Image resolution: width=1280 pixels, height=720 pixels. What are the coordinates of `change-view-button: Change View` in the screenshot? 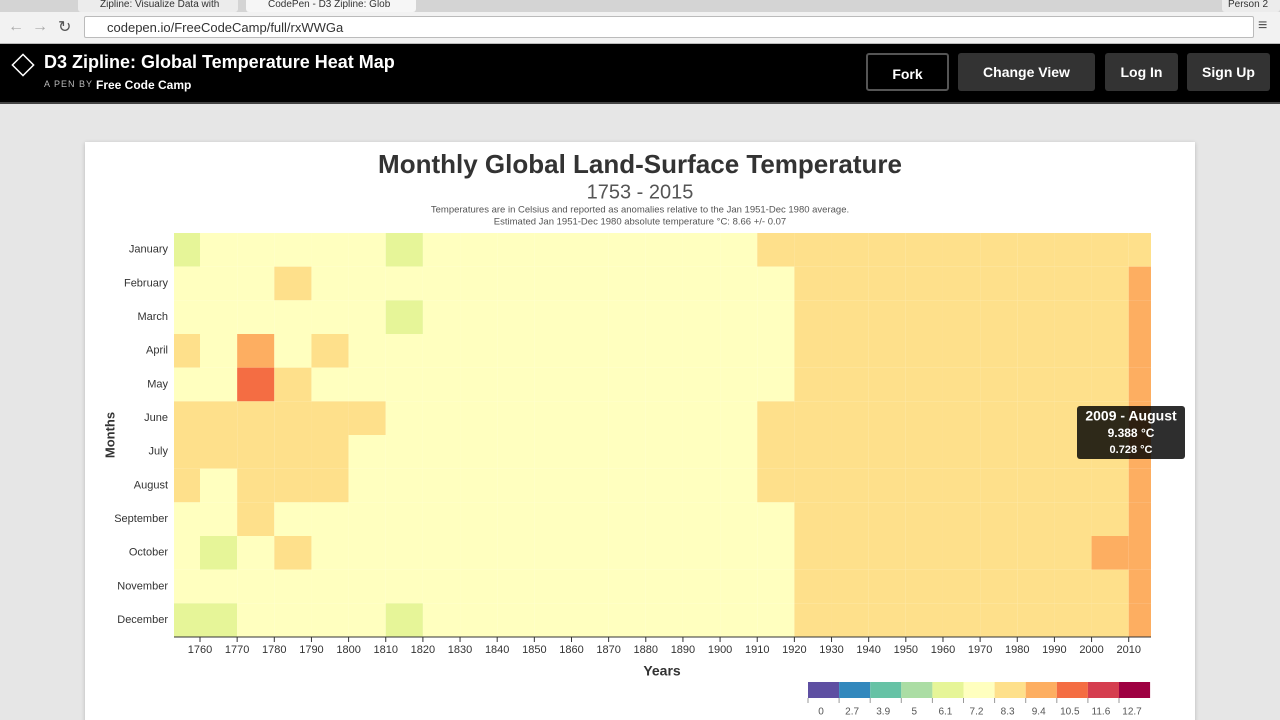 It's located at (1026, 72).